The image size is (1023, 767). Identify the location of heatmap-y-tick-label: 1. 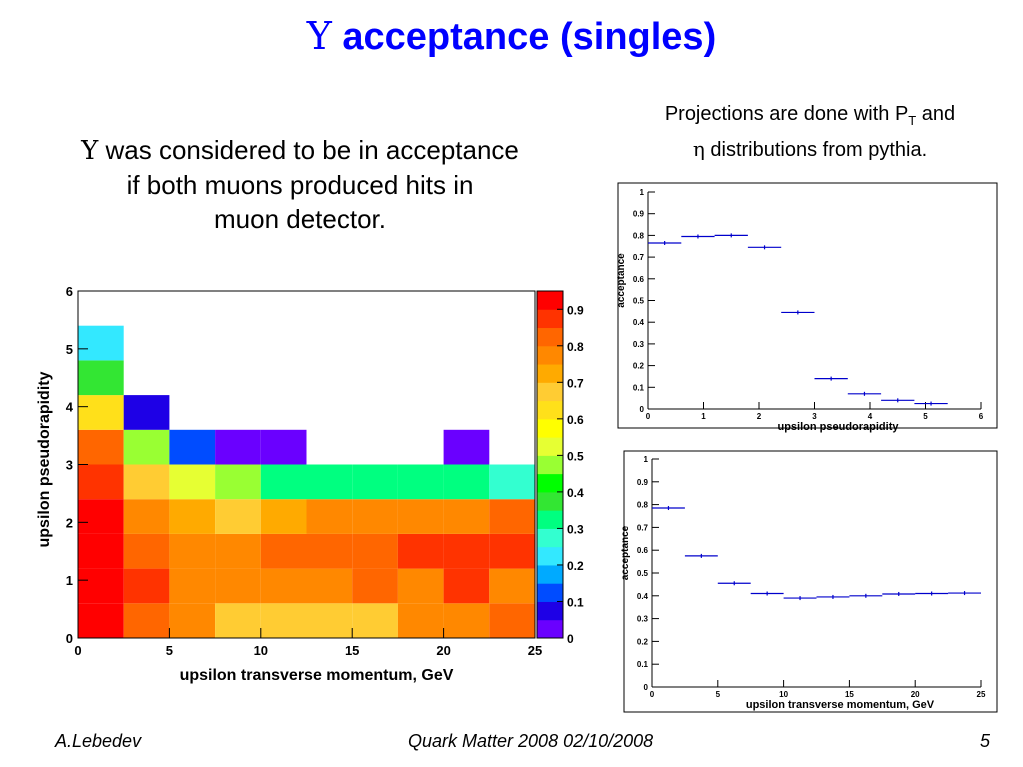
(69, 580).